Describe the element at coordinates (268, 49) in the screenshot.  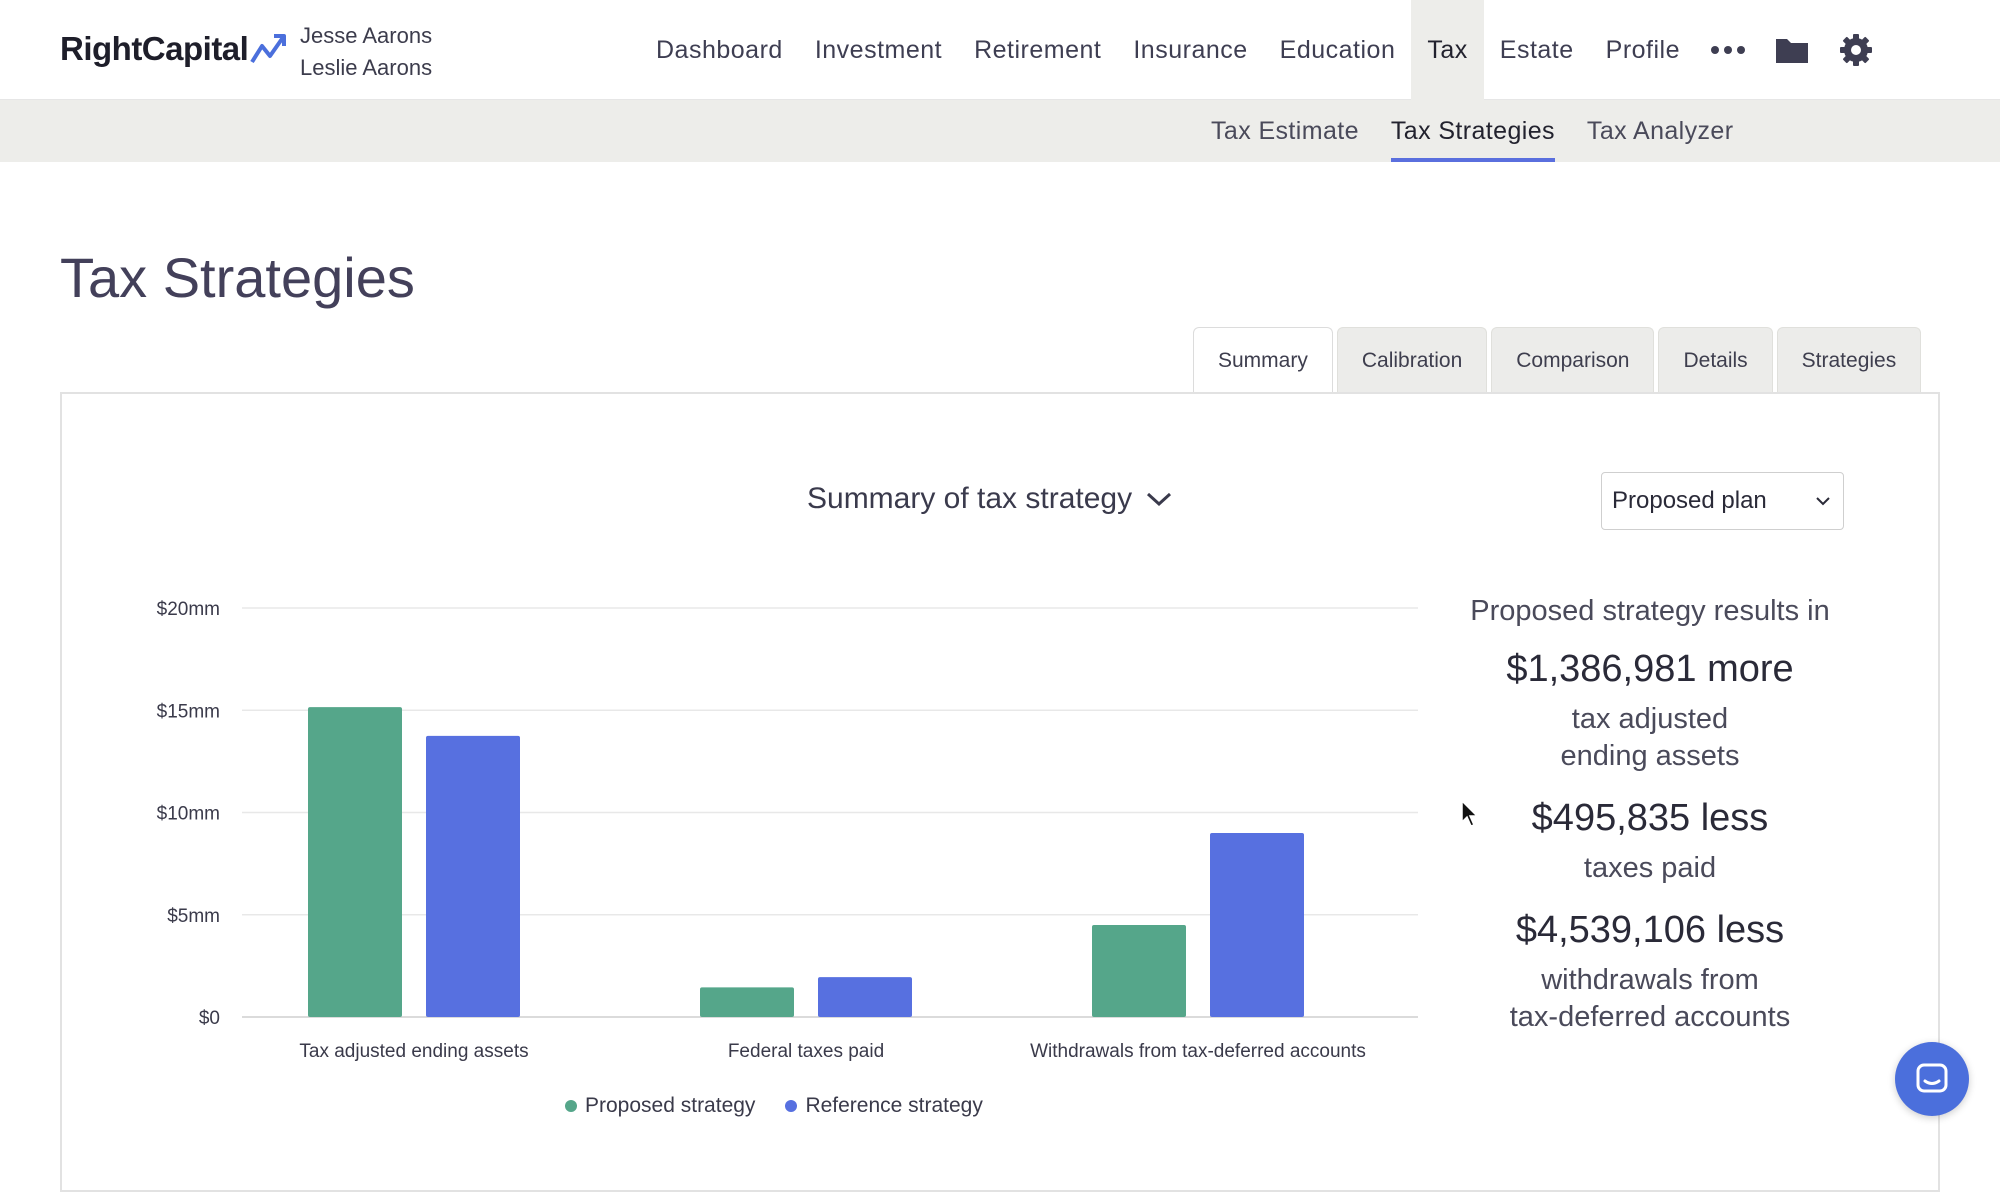
I see `logo-arrow-icon` at that location.